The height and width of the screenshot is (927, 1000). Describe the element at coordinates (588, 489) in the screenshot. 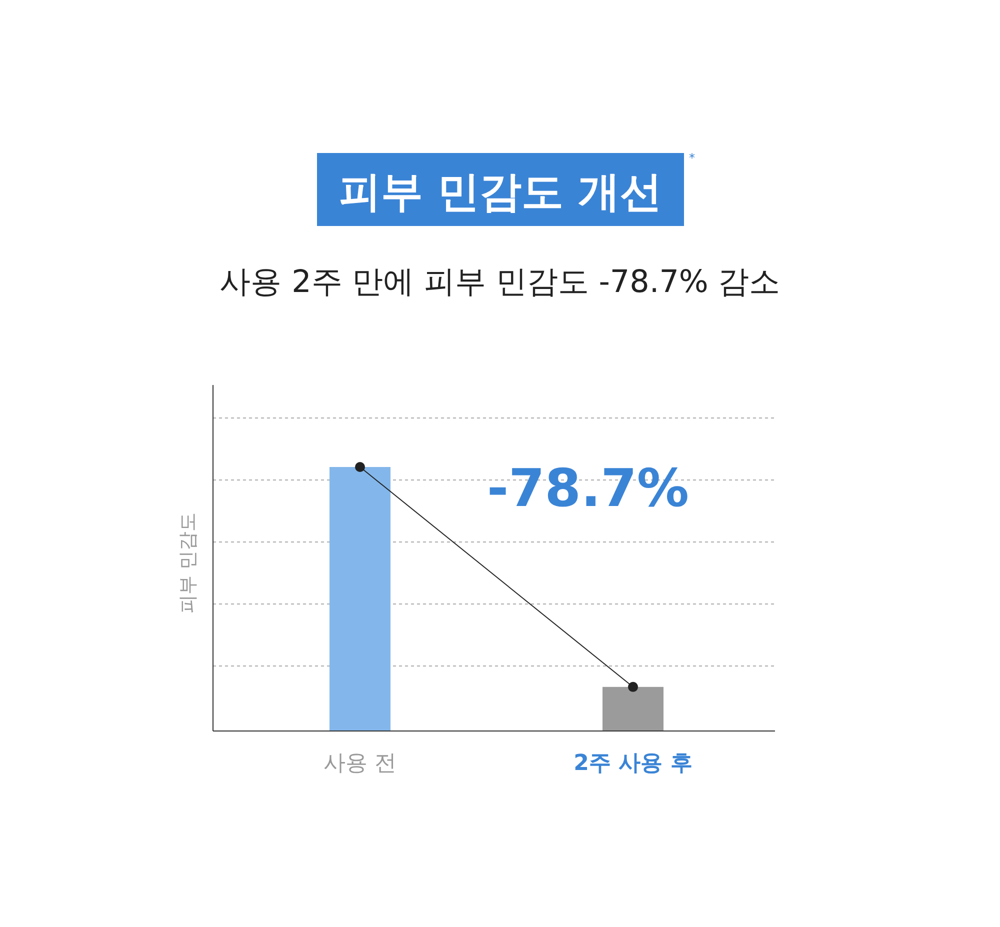

I see `annotation: -78.7%` at that location.